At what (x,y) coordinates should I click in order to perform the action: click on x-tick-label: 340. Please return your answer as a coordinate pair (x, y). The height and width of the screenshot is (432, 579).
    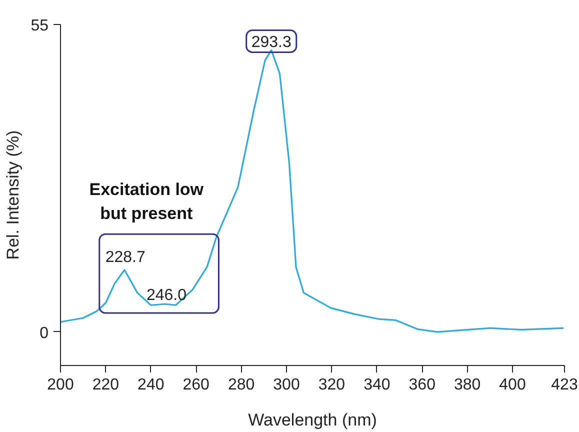
    Looking at the image, I should click on (377, 385).